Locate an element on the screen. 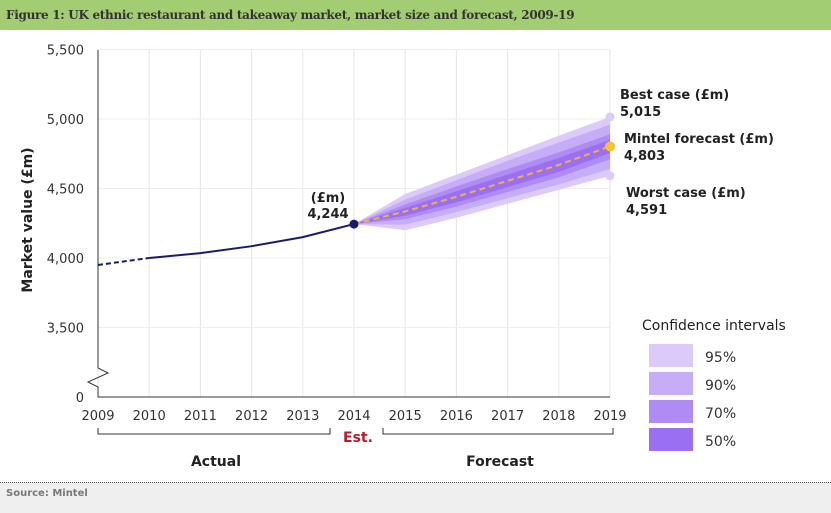 This screenshot has height=513, width=831. best-case-point is located at coordinates (610, 117).